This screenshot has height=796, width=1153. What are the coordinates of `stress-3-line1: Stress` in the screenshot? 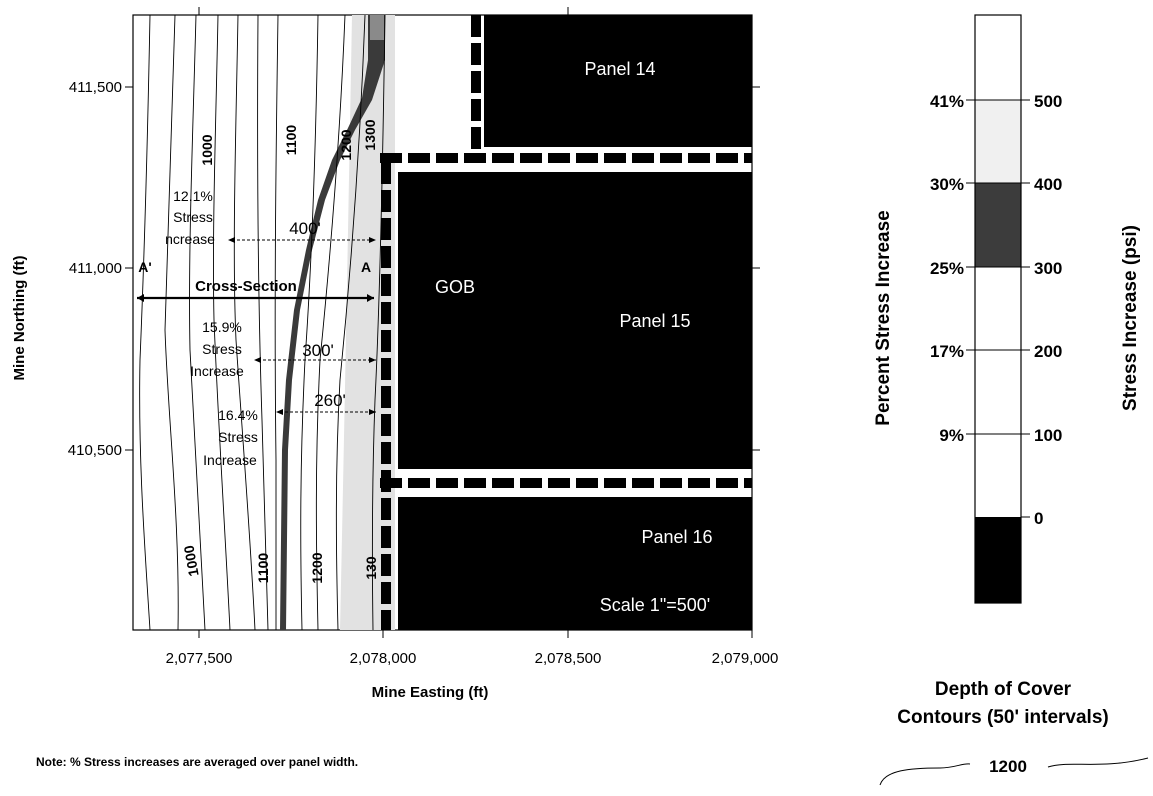 It's located at (238, 437).